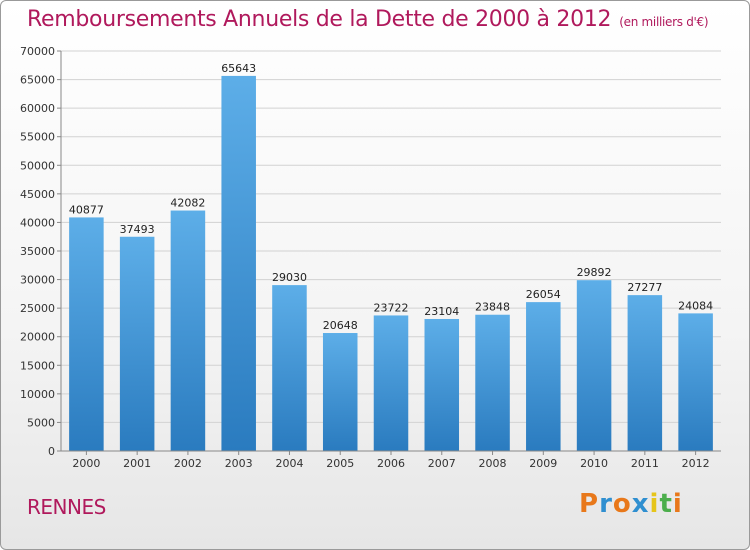  Describe the element at coordinates (645, 463) in the screenshot. I see `x-tick-label: 2011` at that location.